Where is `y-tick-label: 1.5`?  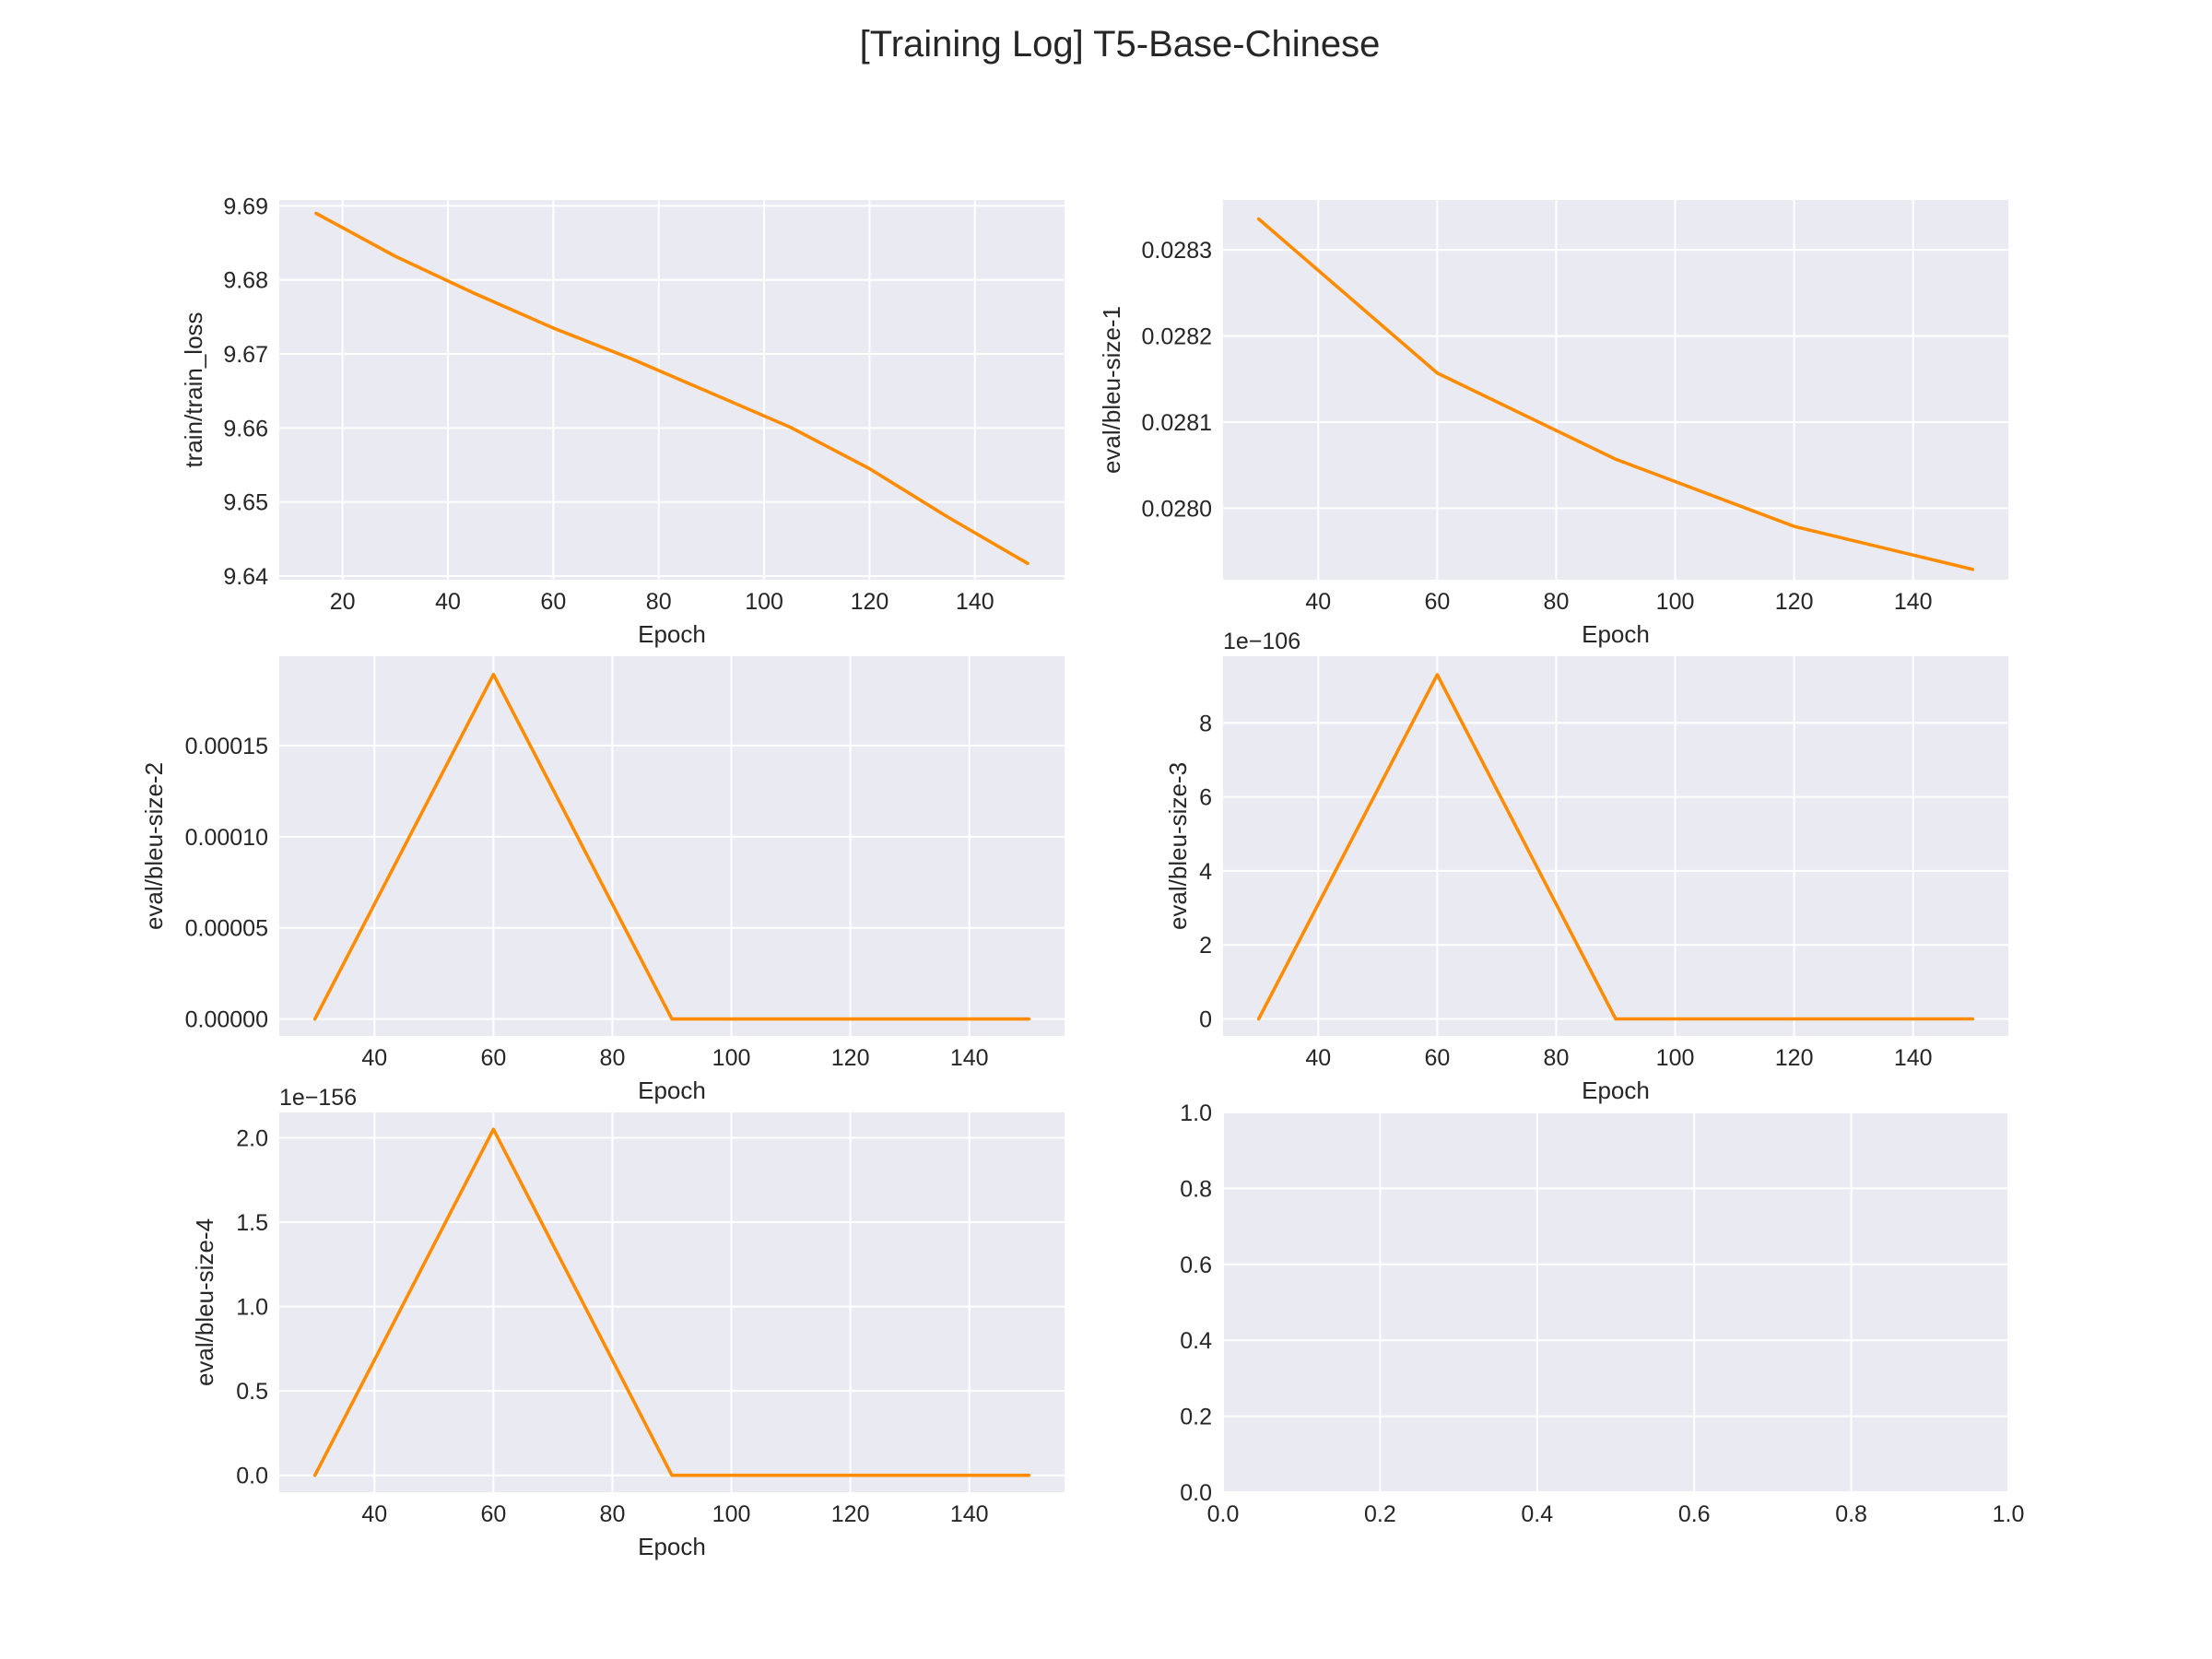
y-tick-label: 1.5 is located at coordinates (252, 1223).